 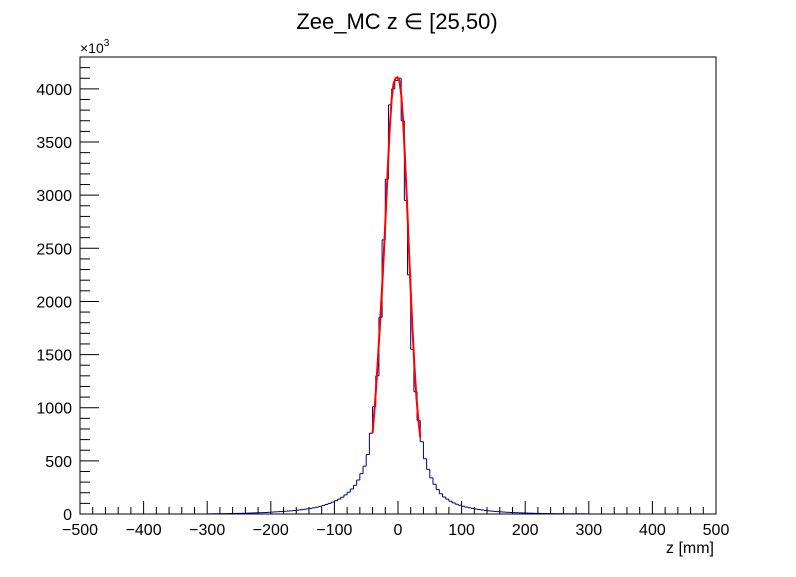 What do you see at coordinates (54, 90) in the screenshot?
I see `y-tick-label: 4000` at bounding box center [54, 90].